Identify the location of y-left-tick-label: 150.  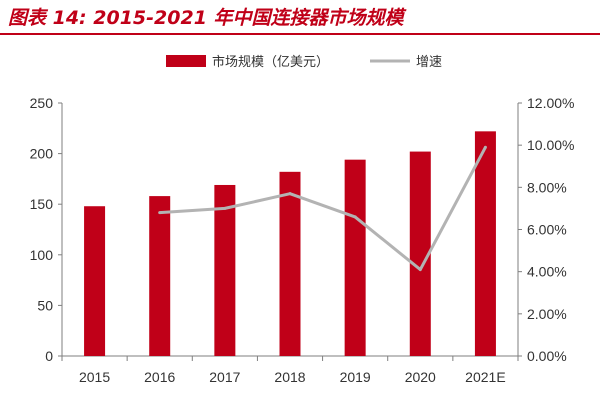
(42, 204).